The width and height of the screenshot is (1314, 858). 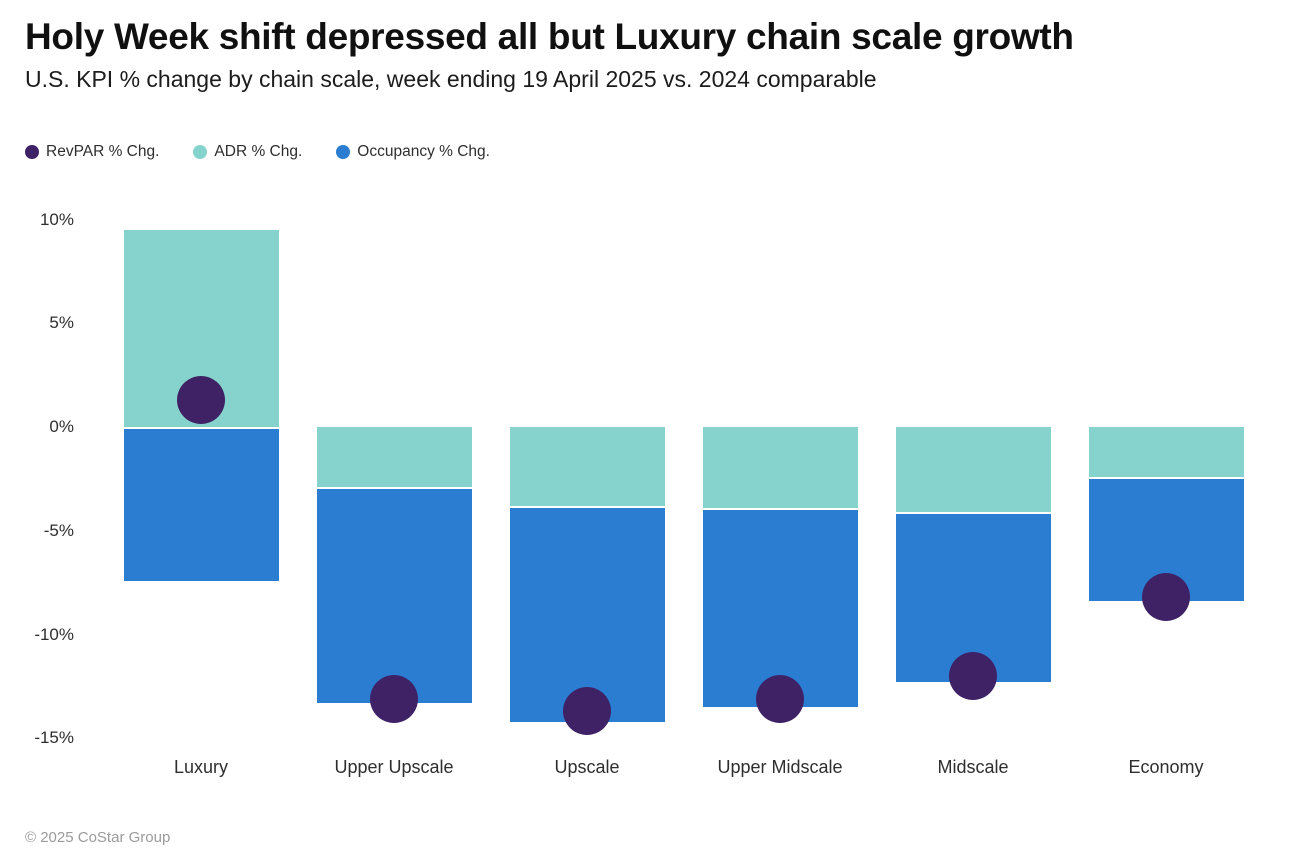 I want to click on revpar-dot-upper-midscale, so click(x=780, y=698).